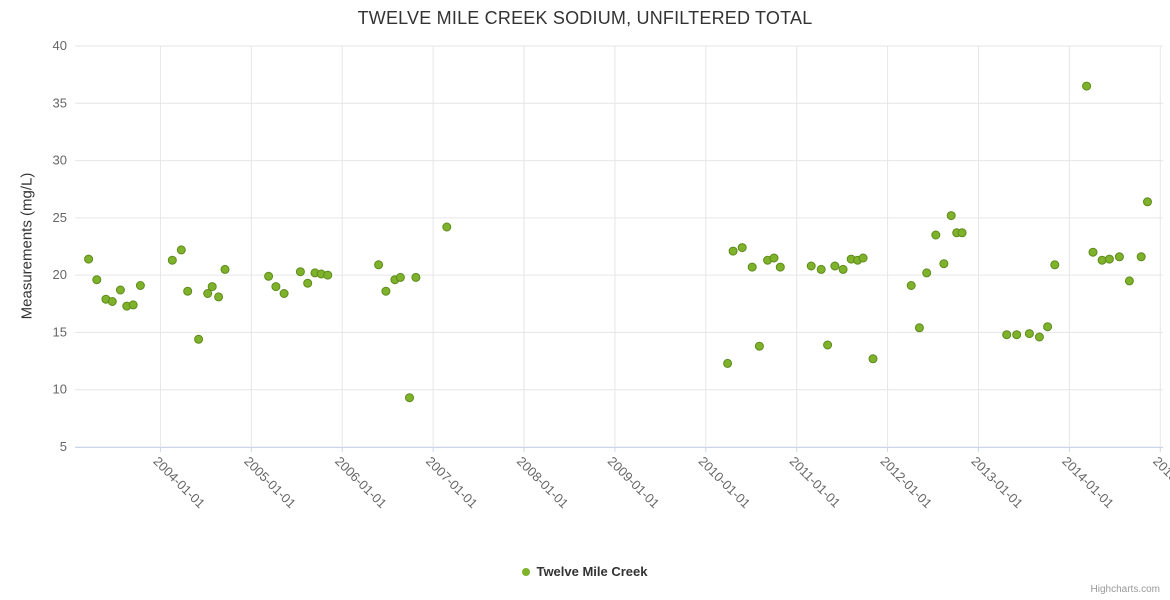 The width and height of the screenshot is (1170, 600). Describe the element at coordinates (60, 389) in the screenshot. I see `y-axis-tick-label: 10` at that location.